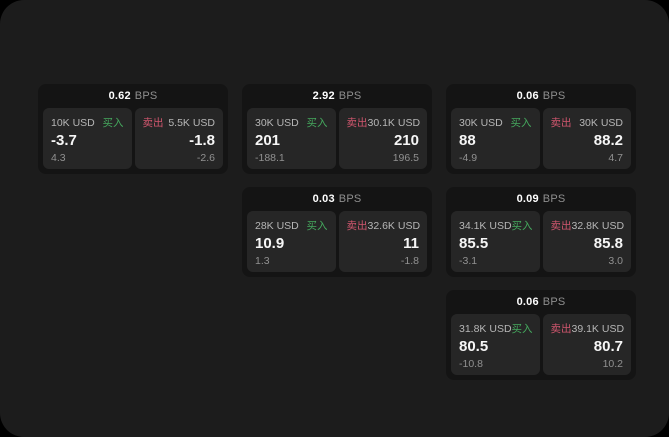  I want to click on bps-value: 0.03, so click(323, 199).